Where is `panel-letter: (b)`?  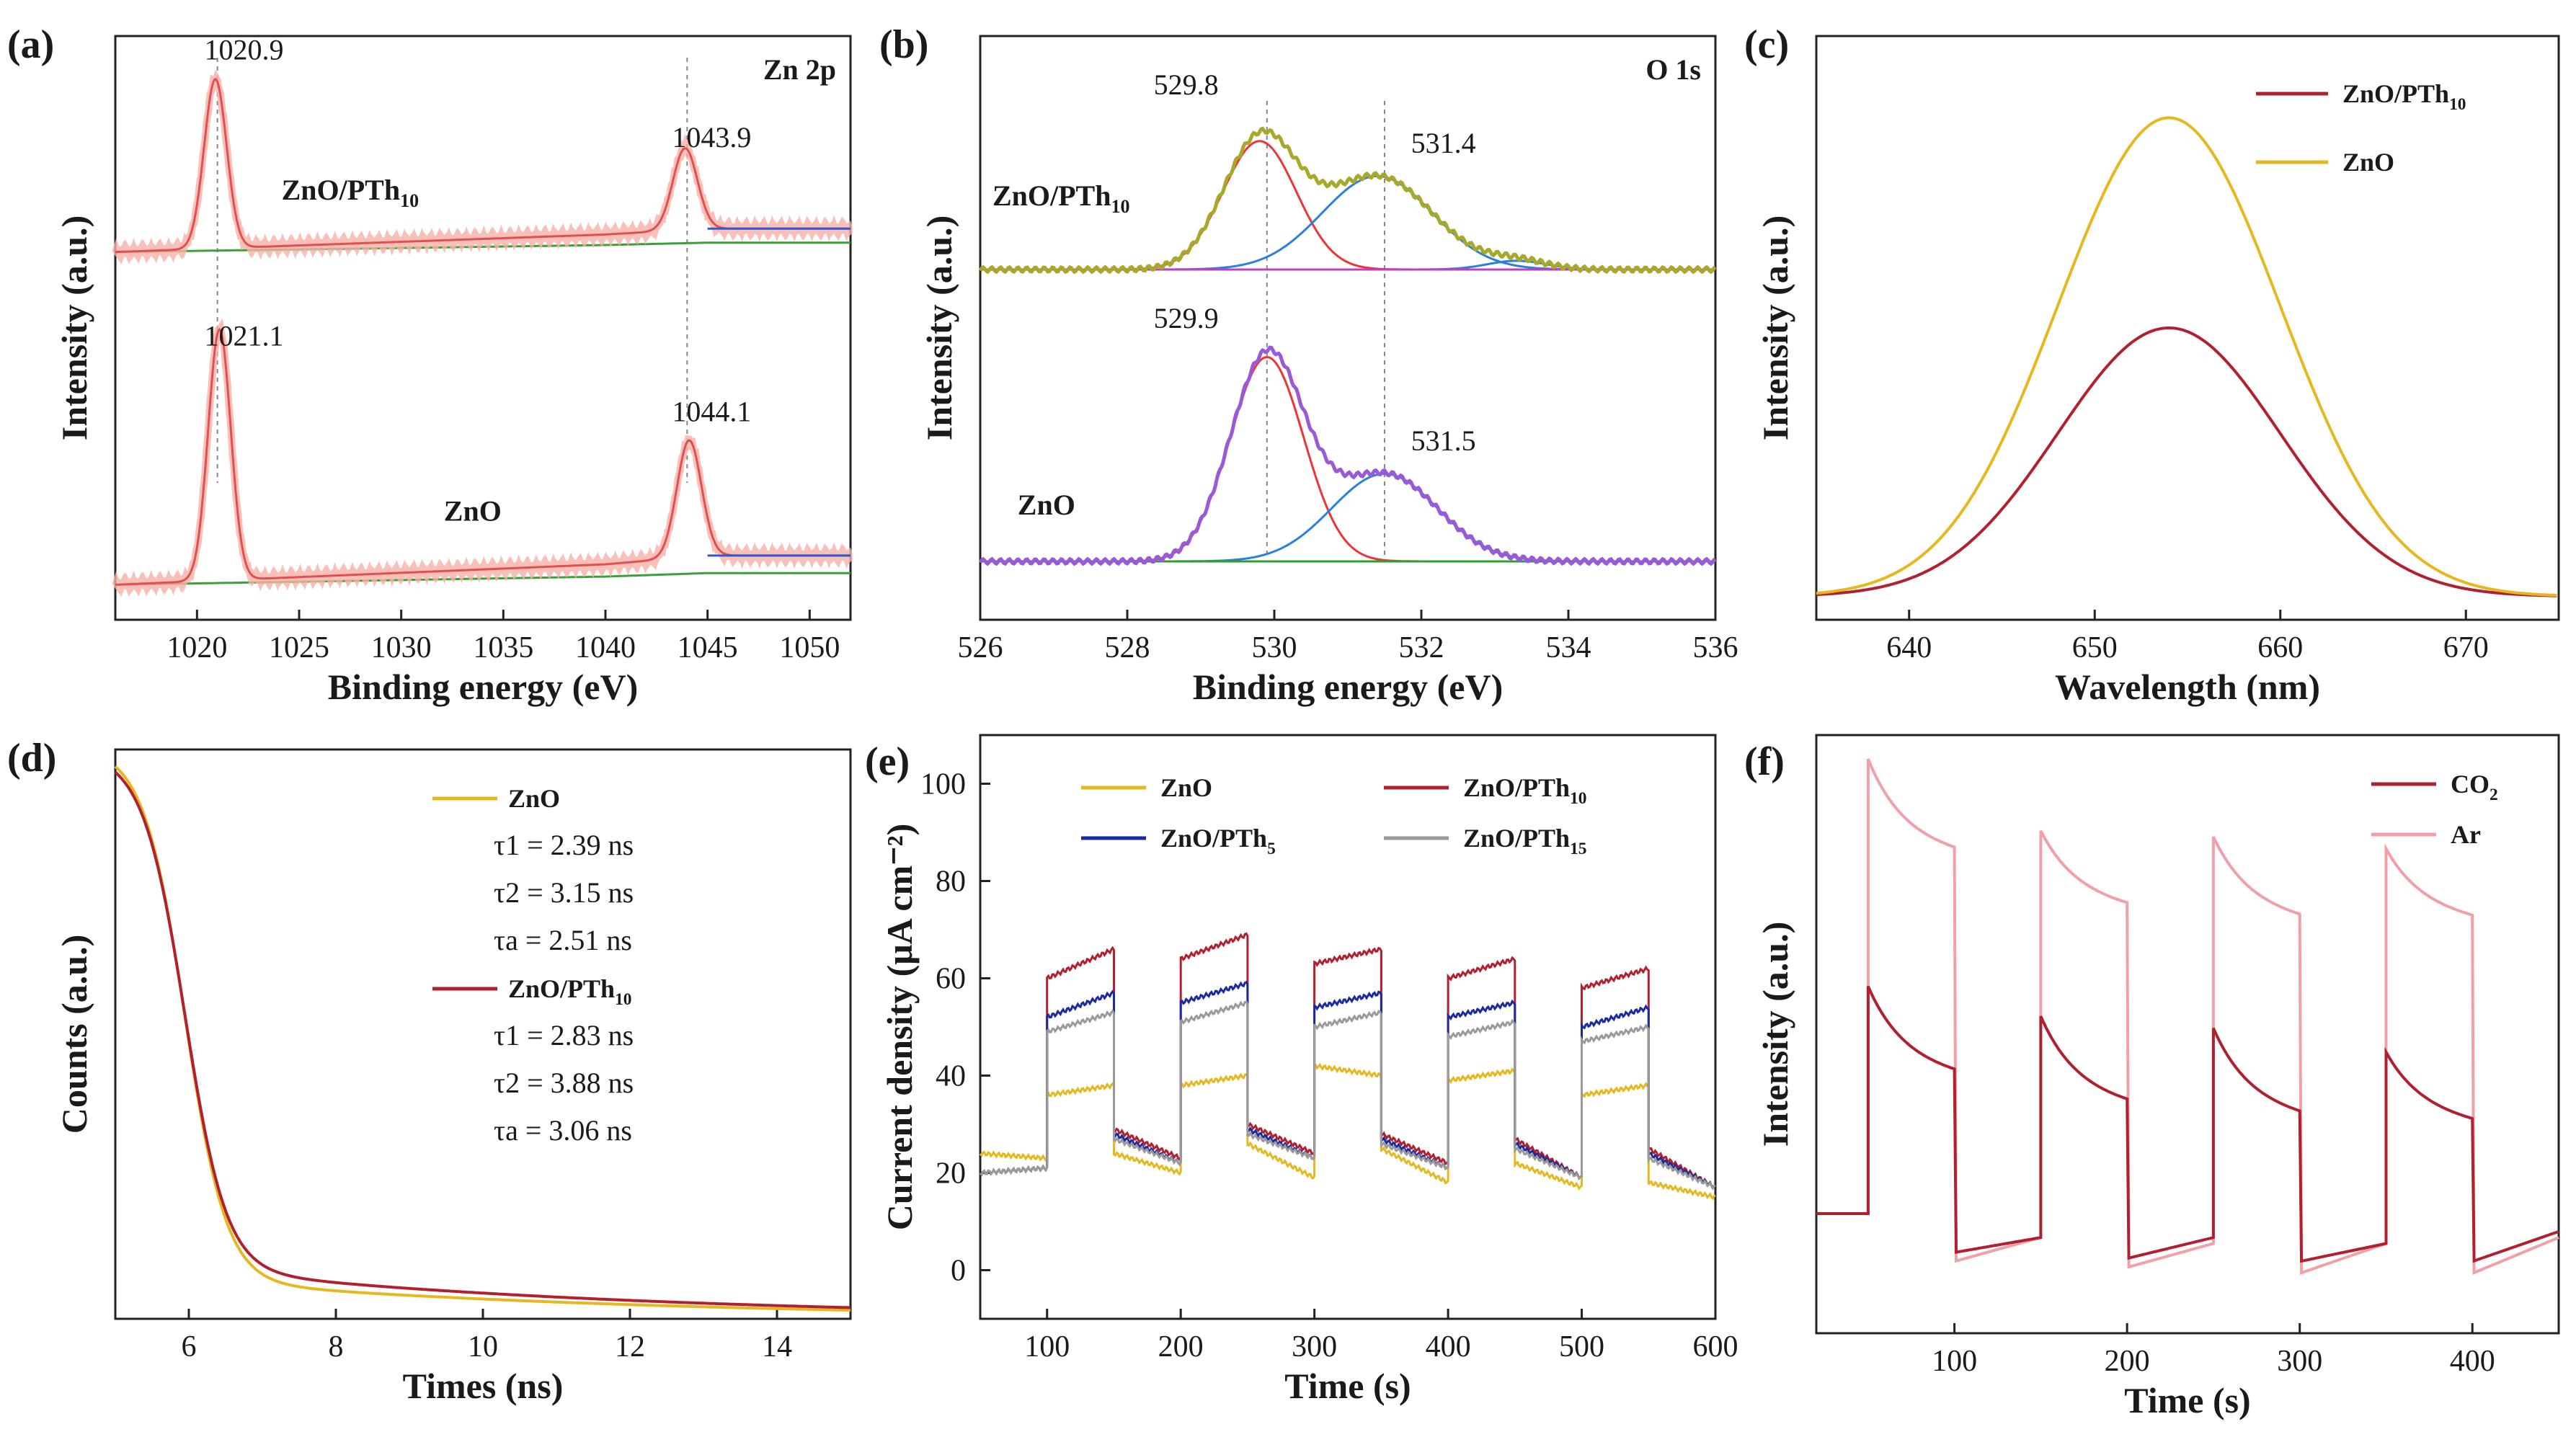 panel-letter: (b) is located at coordinates (904, 44).